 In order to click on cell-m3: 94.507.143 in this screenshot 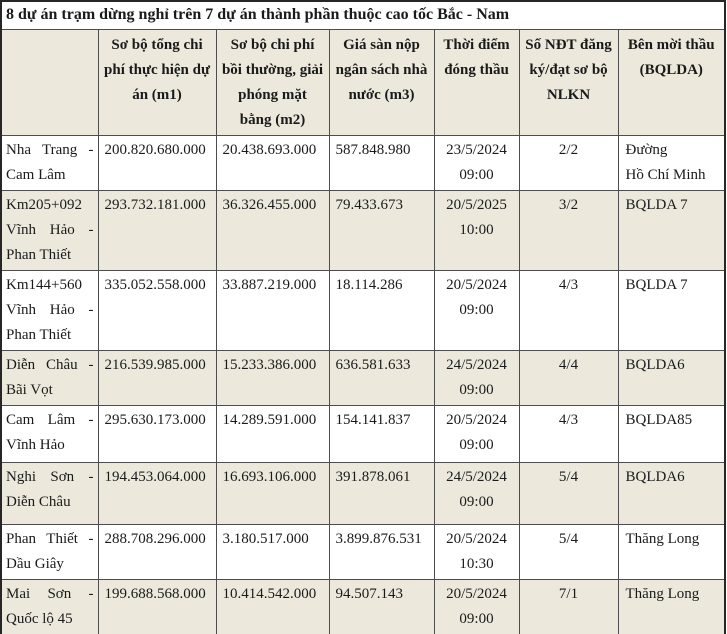, I will do `click(381, 606)`.